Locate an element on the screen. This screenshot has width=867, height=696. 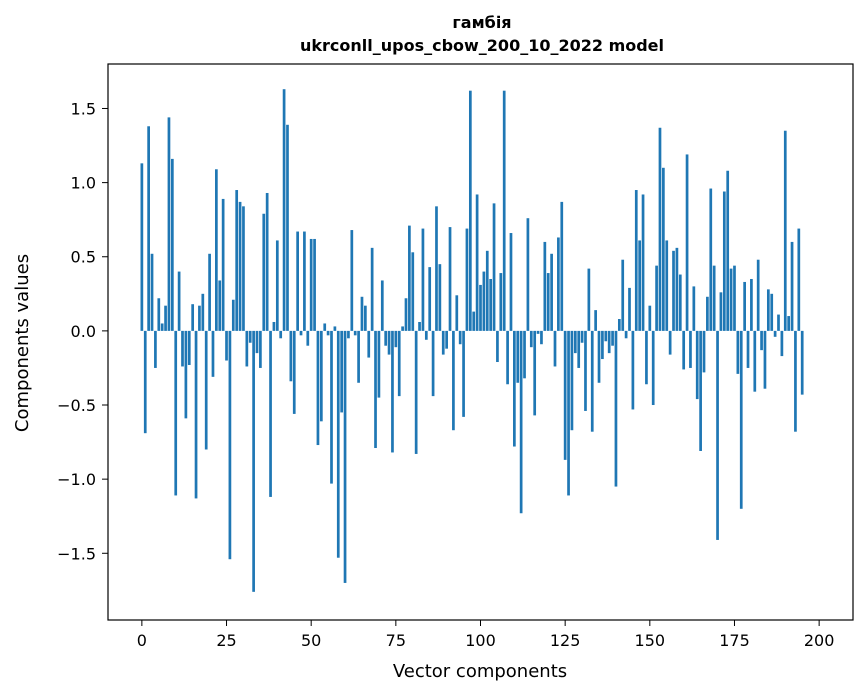
x-tick-label: 0 is located at coordinates (142, 640).